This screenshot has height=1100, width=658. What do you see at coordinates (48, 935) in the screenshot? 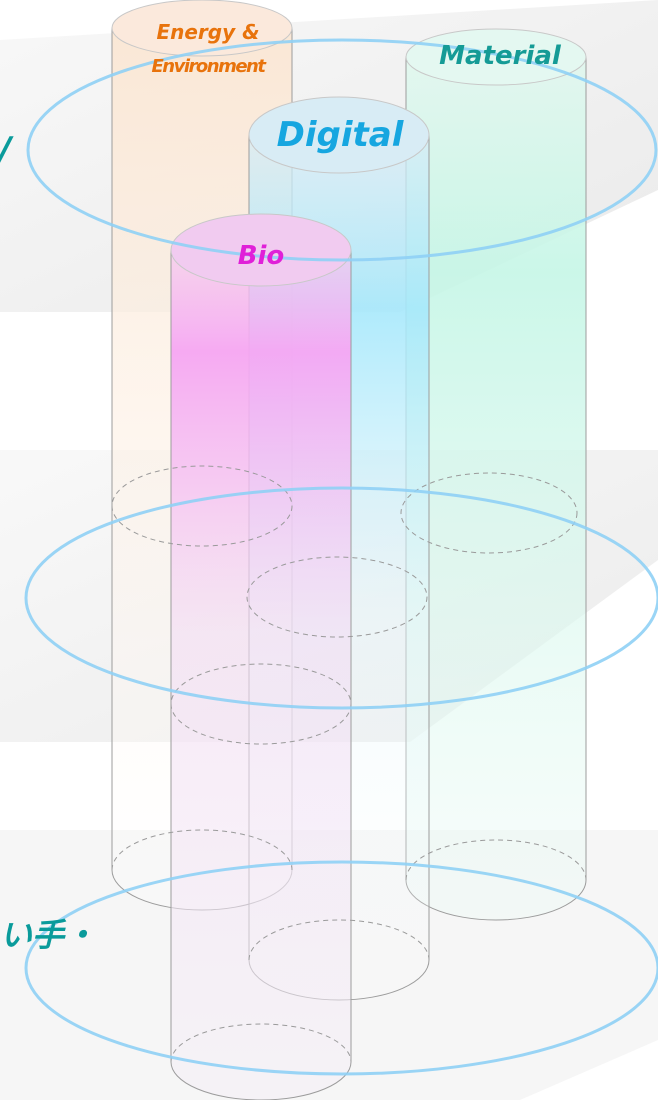
I see `edge-text-bottom: い手・` at bounding box center [48, 935].